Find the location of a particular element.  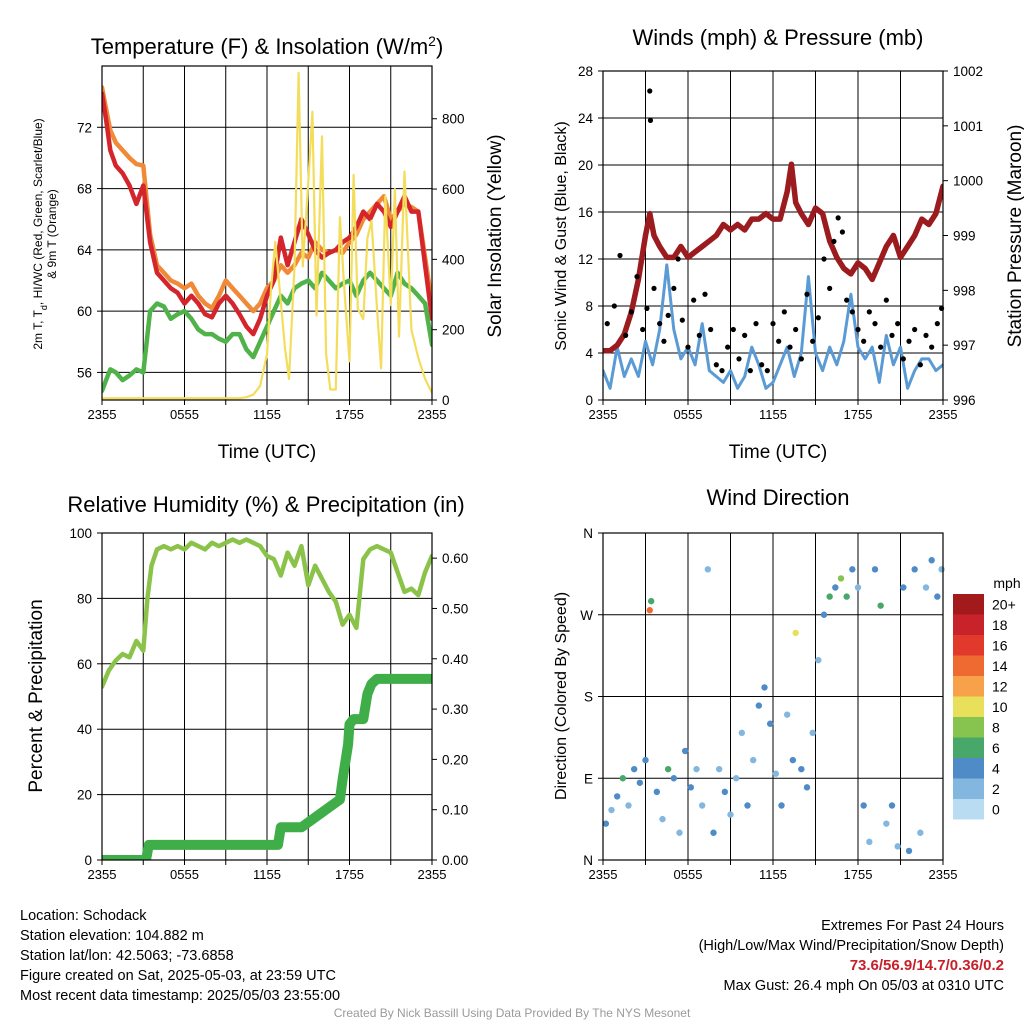

legend-label: 16 is located at coordinates (1000, 645).